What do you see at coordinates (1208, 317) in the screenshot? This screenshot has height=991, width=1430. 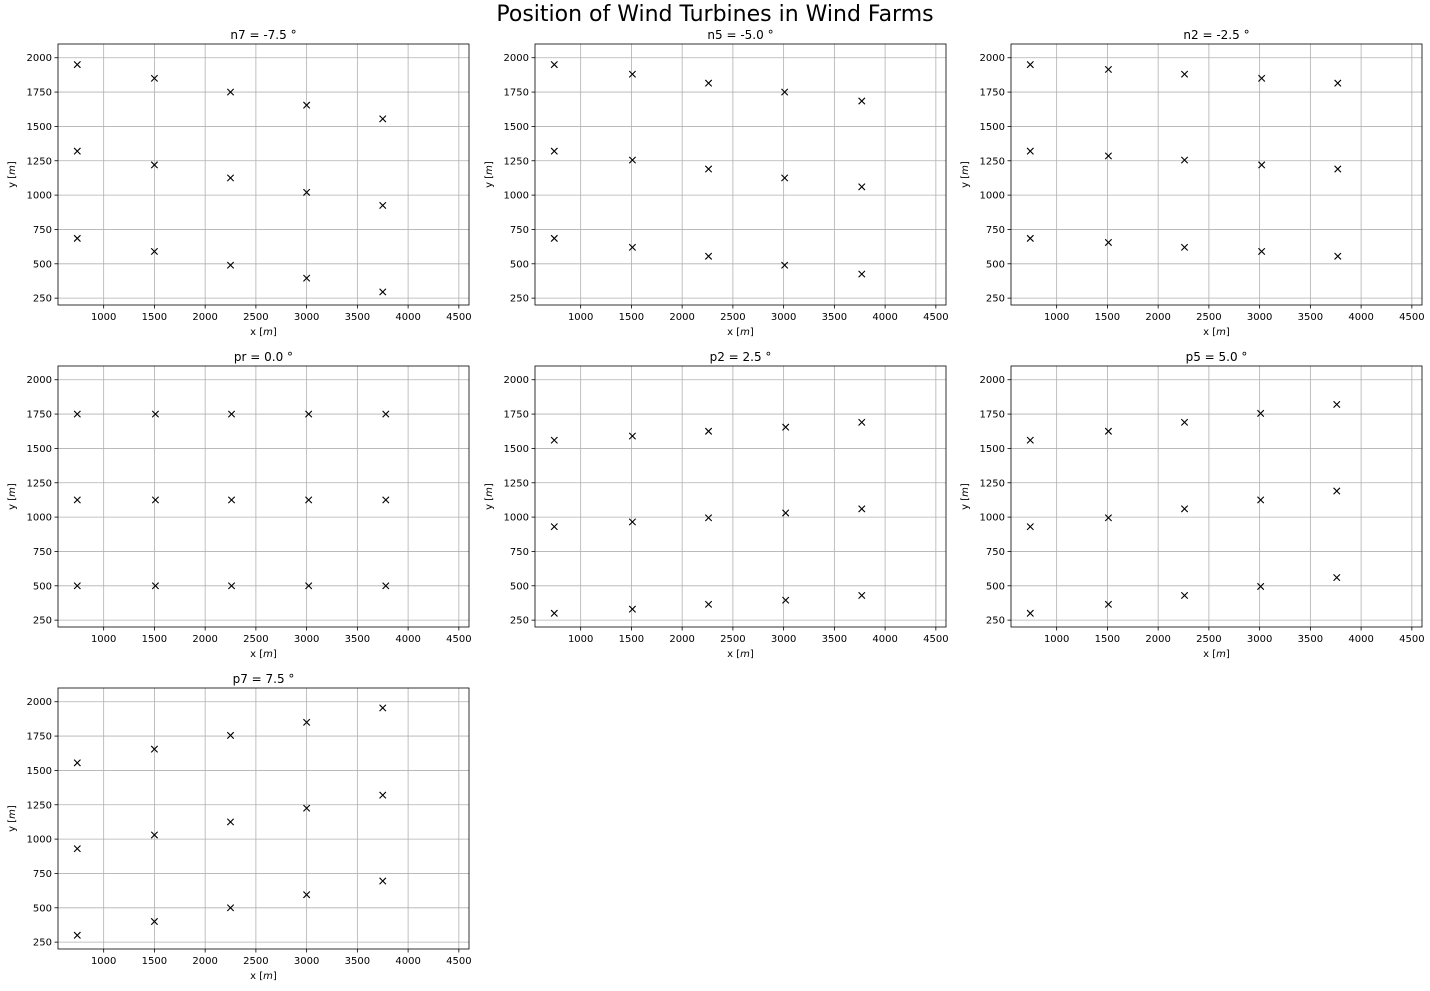 I see `x-tick-label: 2500` at bounding box center [1208, 317].